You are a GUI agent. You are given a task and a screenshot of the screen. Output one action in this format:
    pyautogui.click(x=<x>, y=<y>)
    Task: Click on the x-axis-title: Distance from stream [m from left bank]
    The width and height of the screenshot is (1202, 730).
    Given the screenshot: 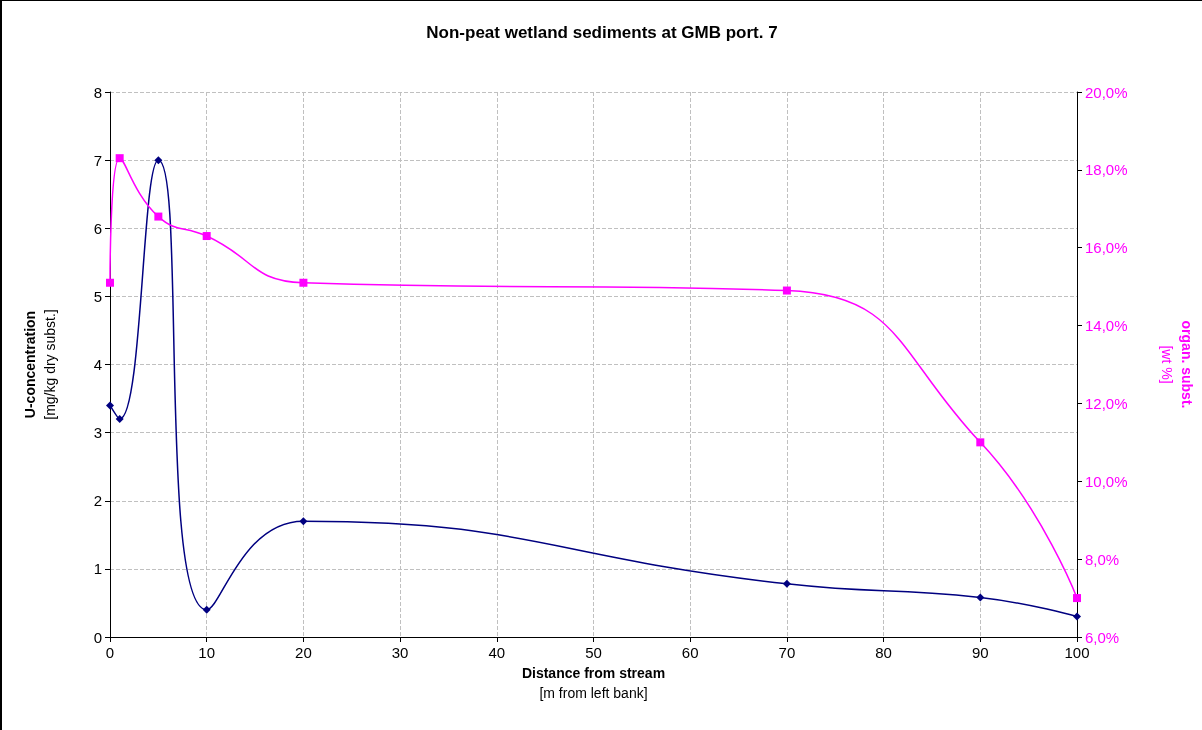 What is the action you would take?
    pyautogui.click(x=593, y=683)
    